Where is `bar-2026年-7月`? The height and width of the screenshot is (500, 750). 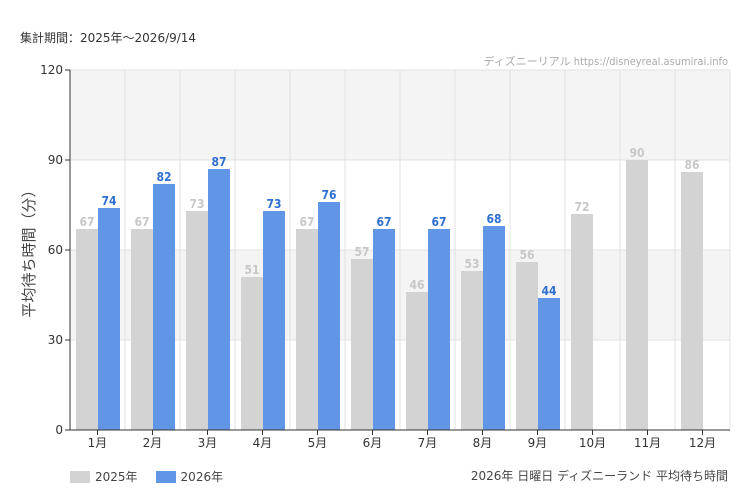 bar-2026年-7月 is located at coordinates (439, 329).